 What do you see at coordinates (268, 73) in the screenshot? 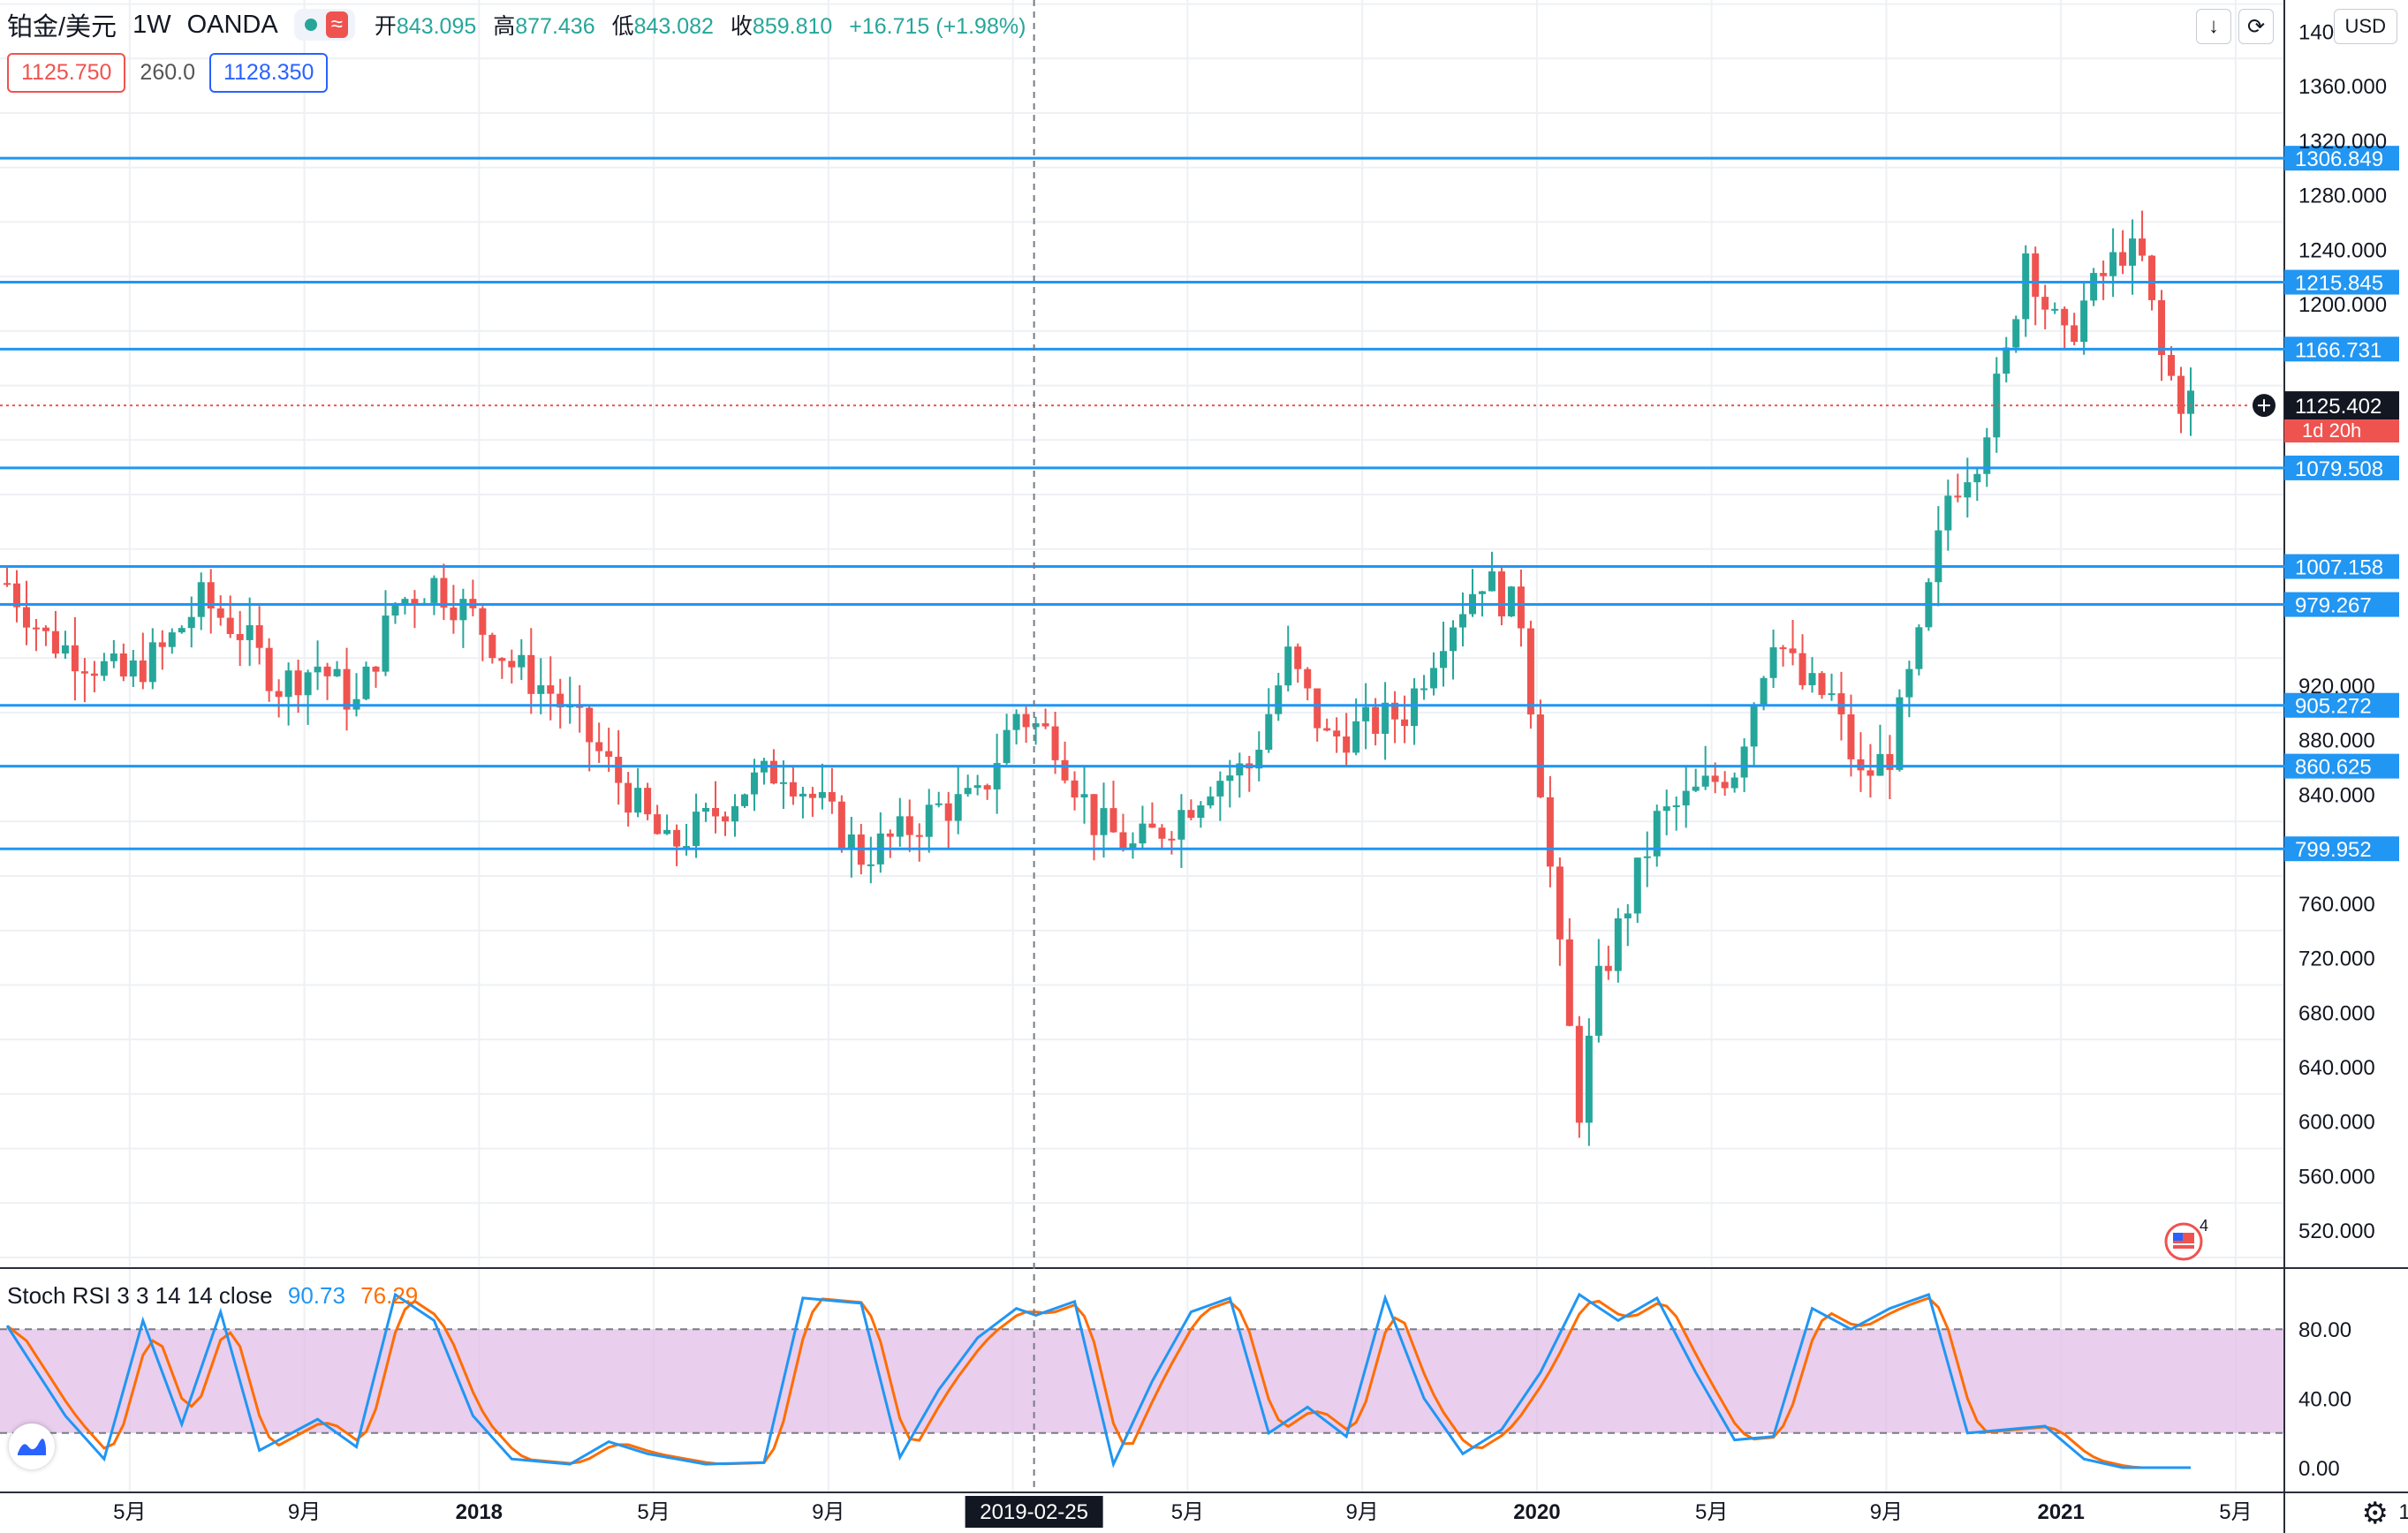
I see `buy-price-button: 1128.350` at bounding box center [268, 73].